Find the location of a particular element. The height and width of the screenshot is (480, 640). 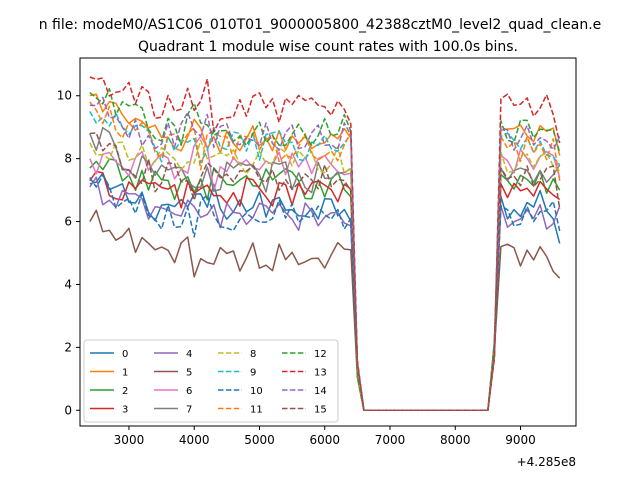

x-tick-label-5000: 5000 is located at coordinates (259, 440).